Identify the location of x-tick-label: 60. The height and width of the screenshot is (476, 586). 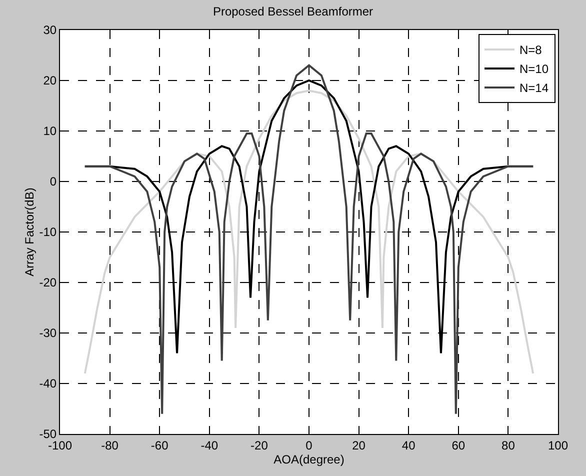
(459, 445).